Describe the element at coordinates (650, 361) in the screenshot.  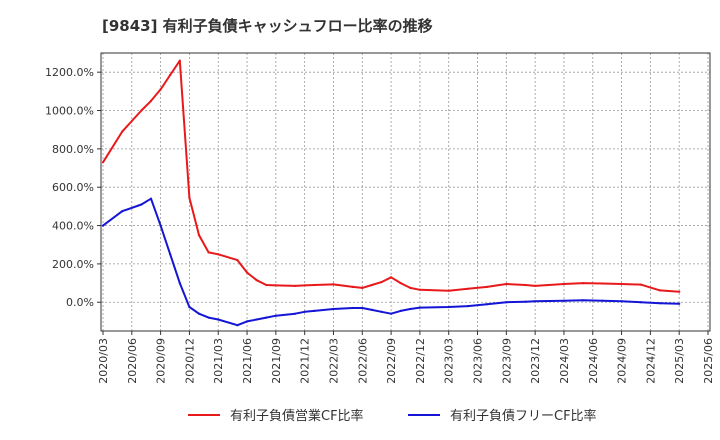
I see `x-tick-label: 2024/12` at that location.